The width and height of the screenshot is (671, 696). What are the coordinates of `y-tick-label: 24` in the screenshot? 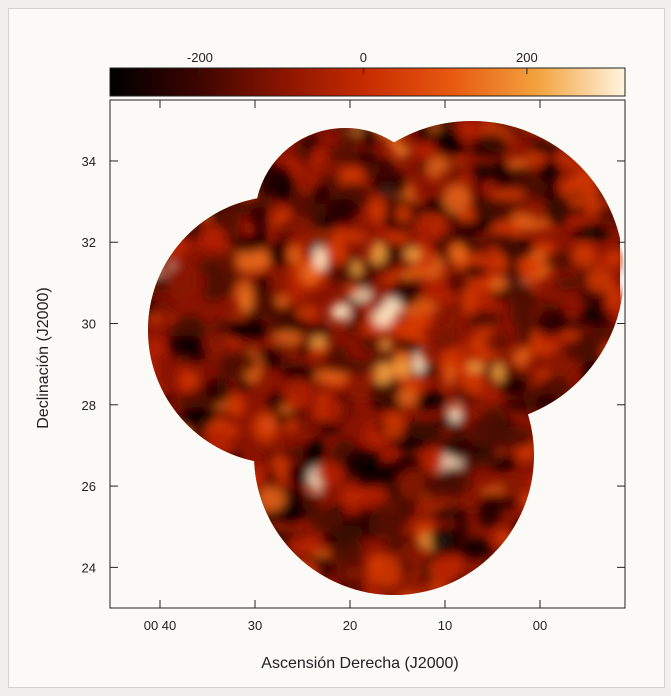 It's located at (89, 567).